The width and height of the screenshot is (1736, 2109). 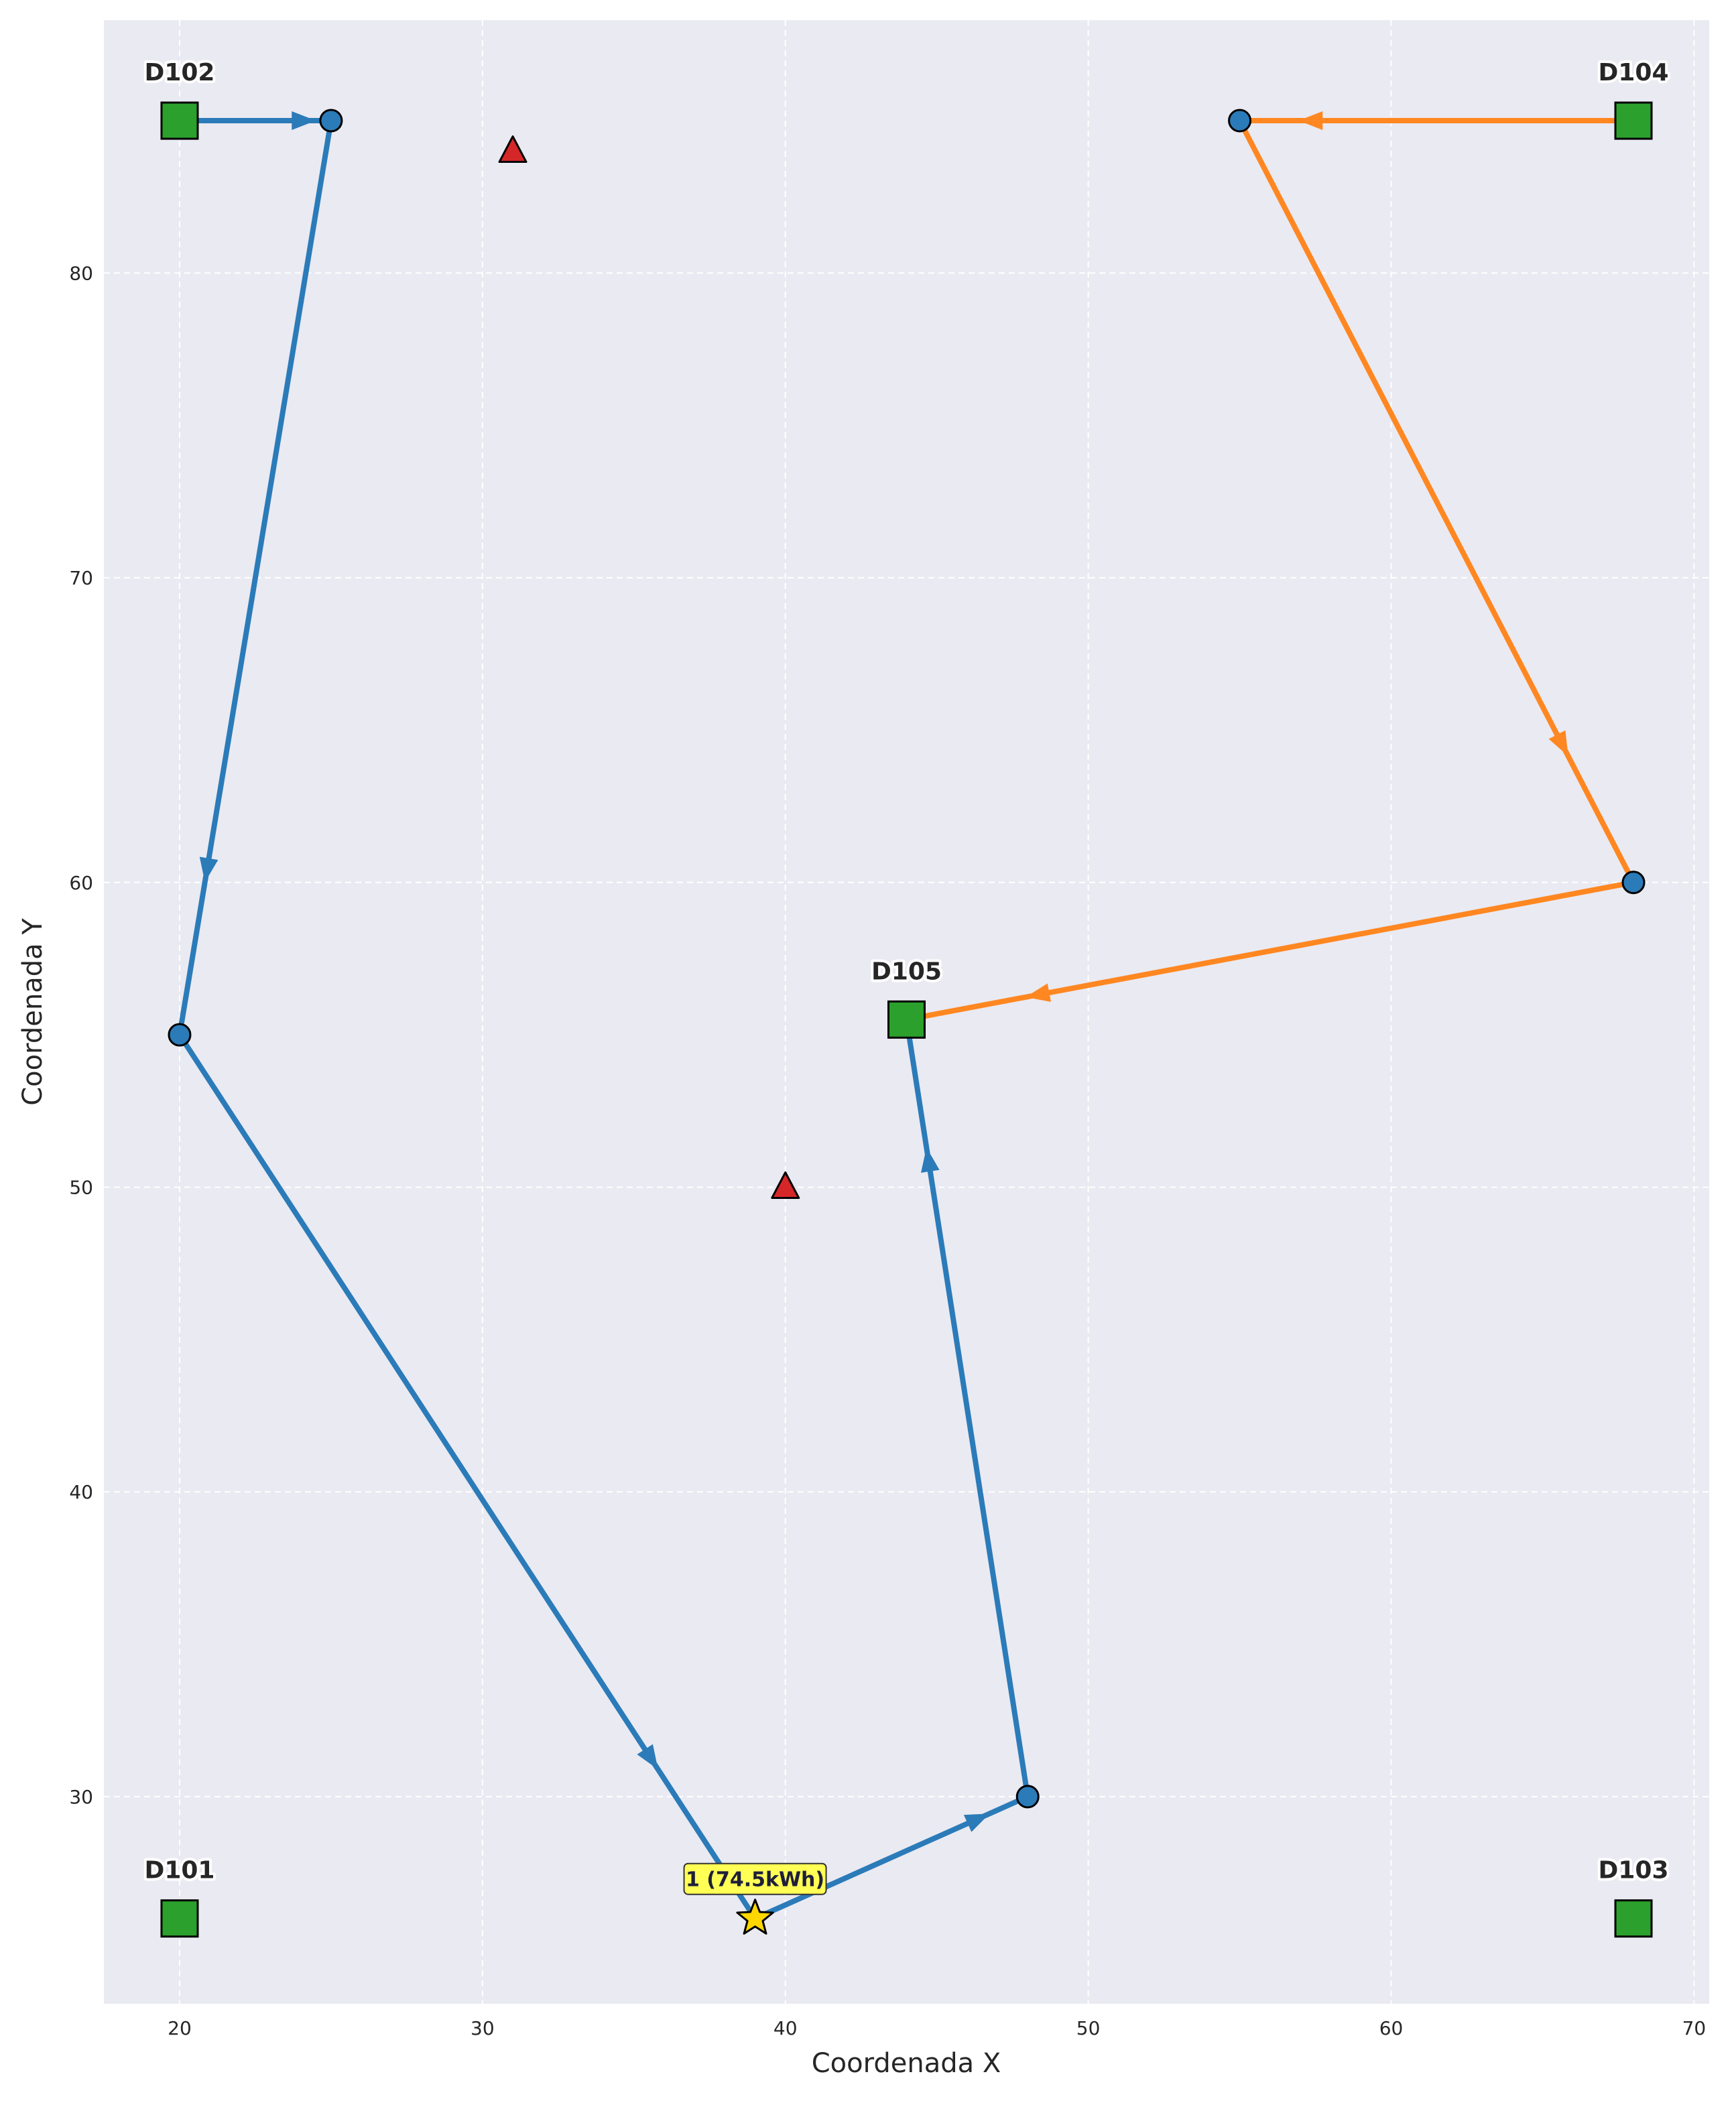 I want to click on depot-label: D103, so click(x=1634, y=1870).